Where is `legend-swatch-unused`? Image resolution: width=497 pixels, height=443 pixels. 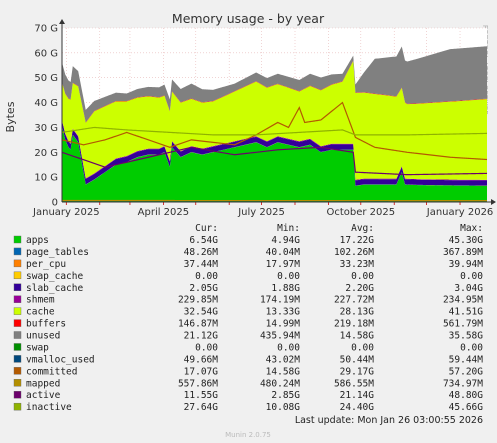 legend-swatch-unused is located at coordinates (17, 335).